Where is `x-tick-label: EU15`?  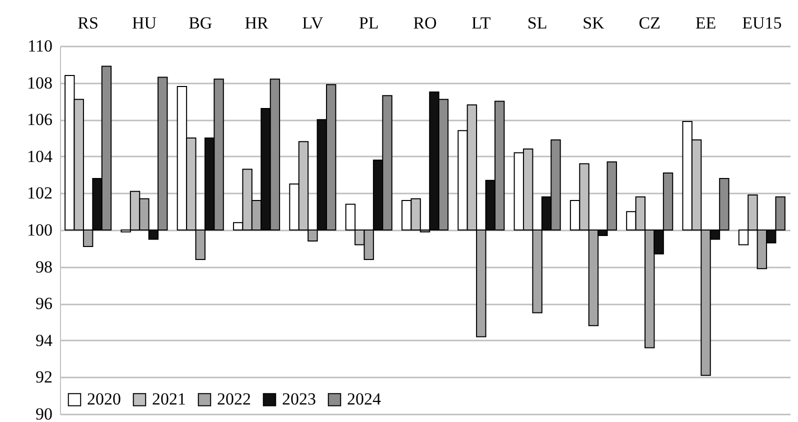 x-tick-label: EU15 is located at coordinates (762, 23).